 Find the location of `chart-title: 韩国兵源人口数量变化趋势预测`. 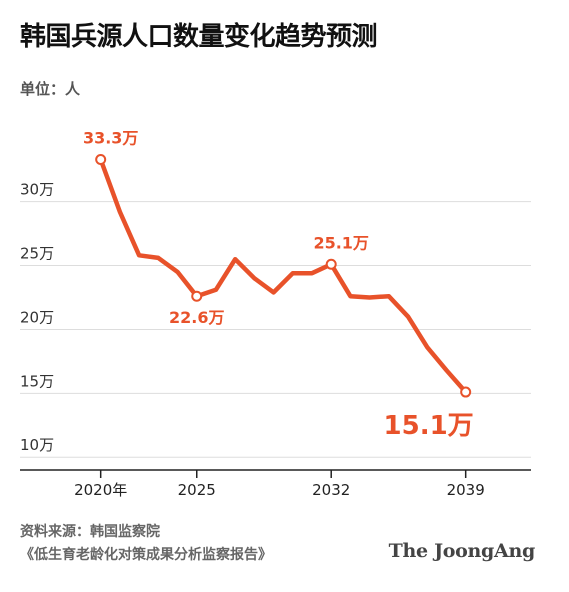

chart-title: 韩国兵源人口数量变化趋势预测 is located at coordinates (199, 37).